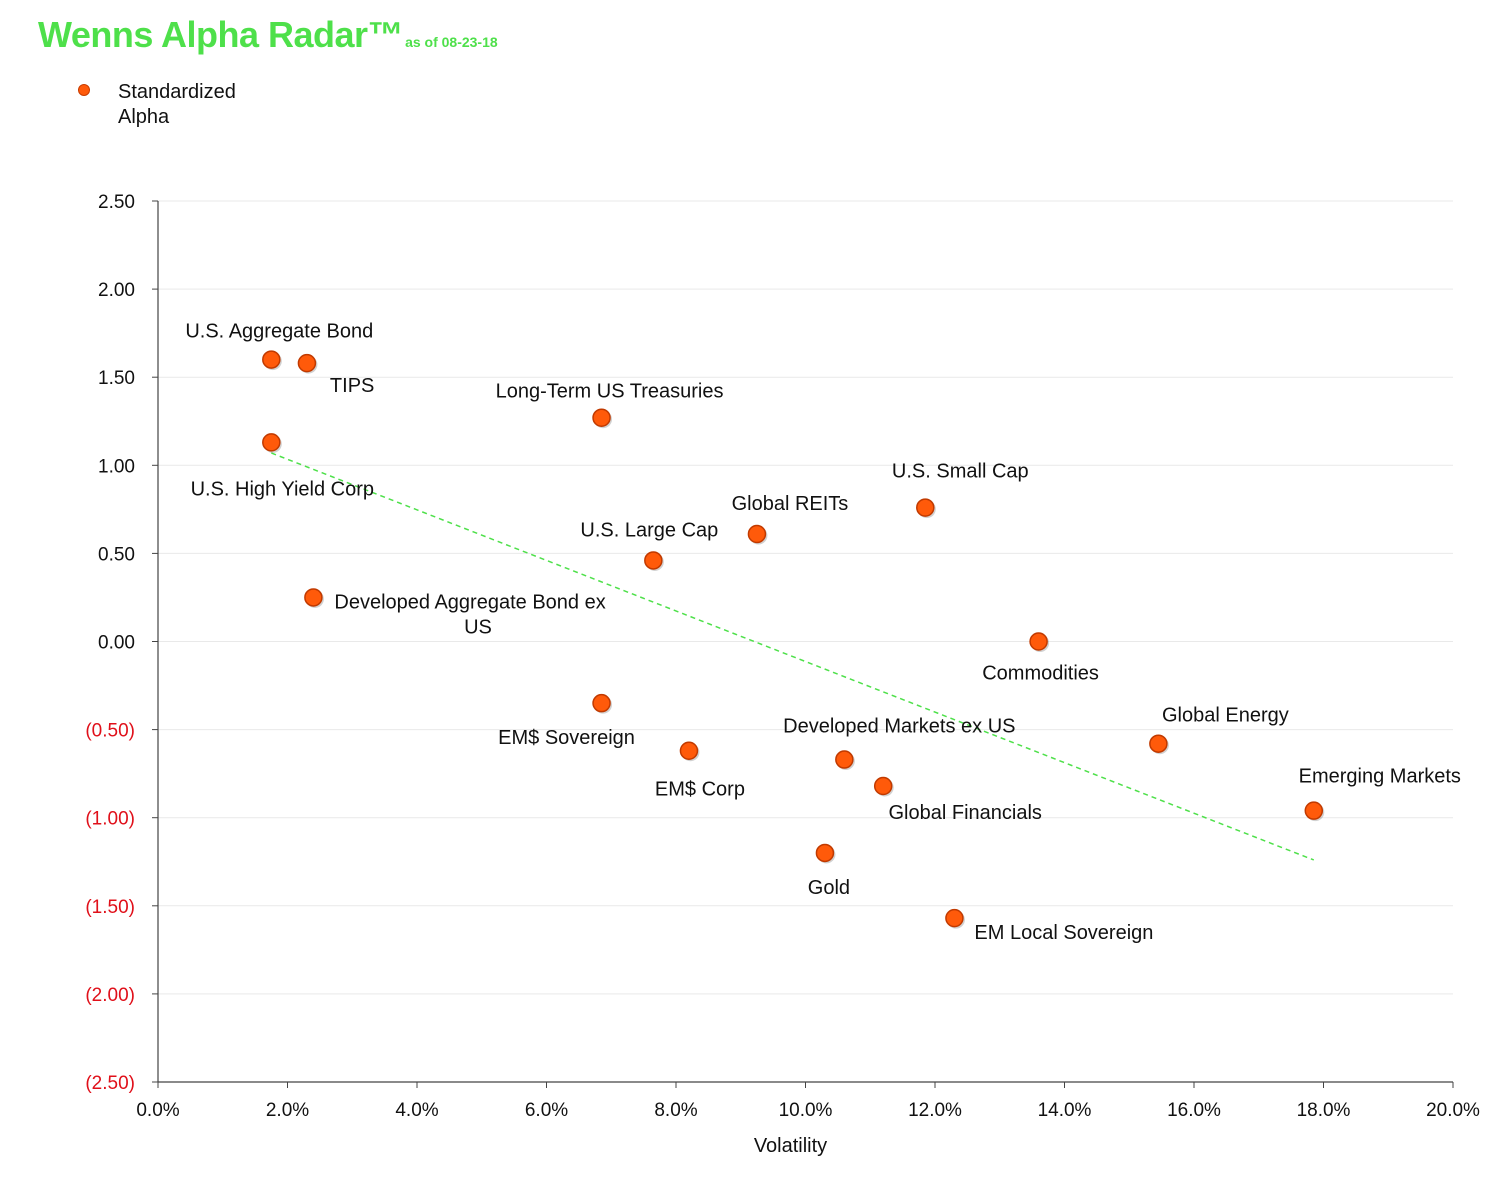 This screenshot has width=1510, height=1183. I want to click on data-point-label: U.S. High Yield Corp, so click(282, 489).